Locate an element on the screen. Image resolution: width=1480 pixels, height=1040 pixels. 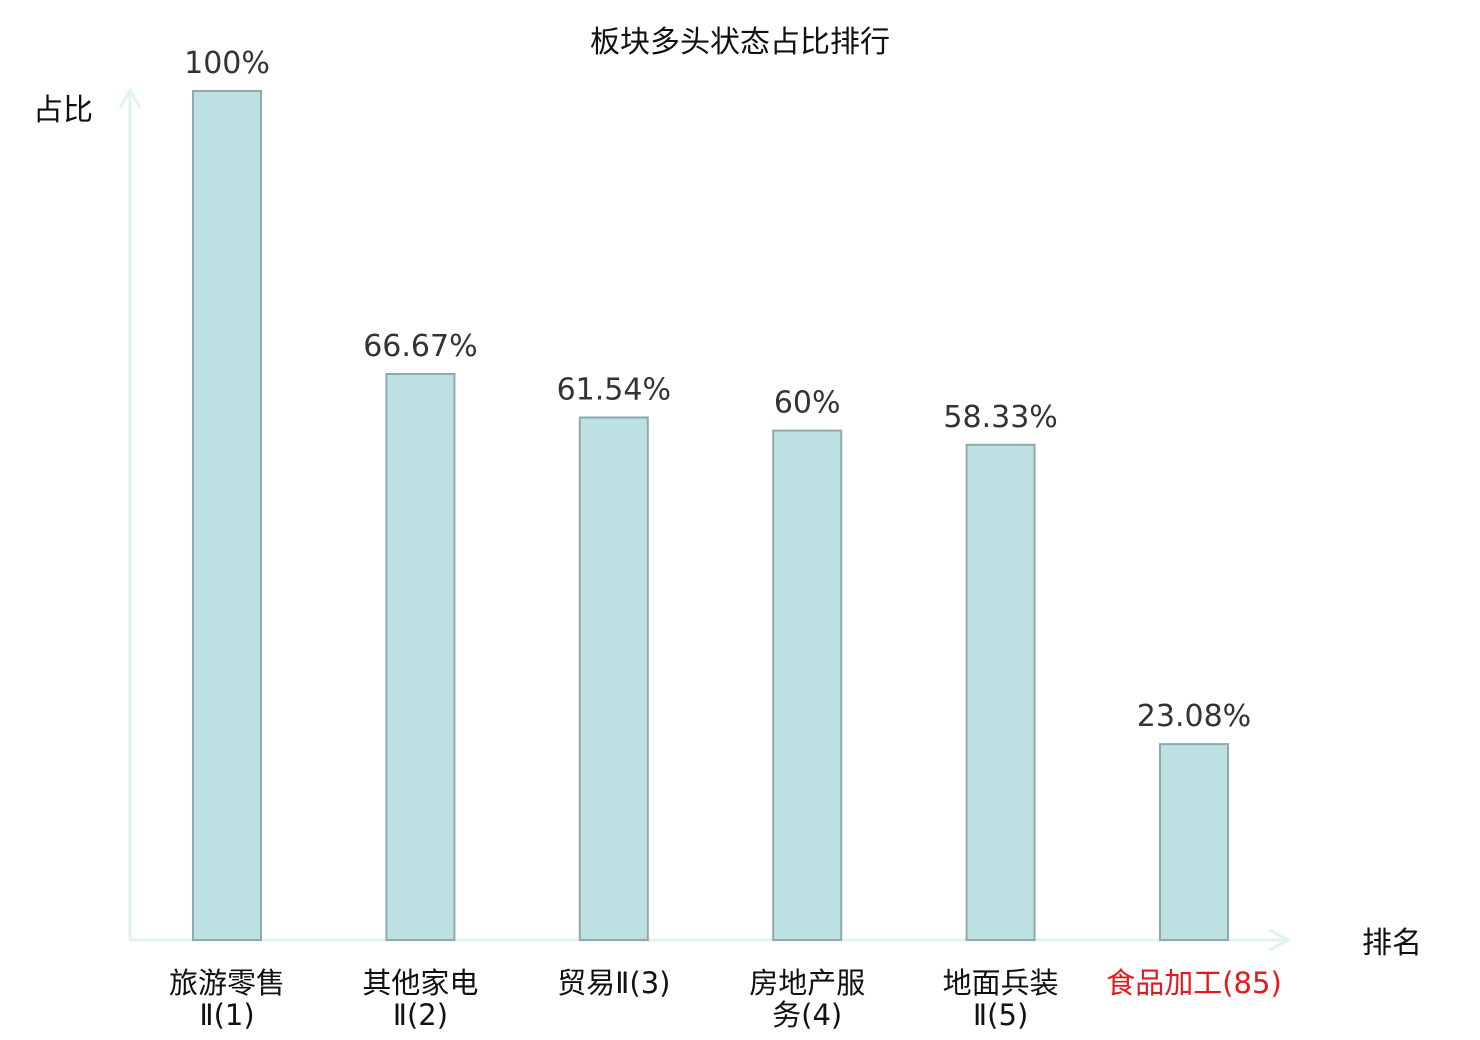
category-label-4-line-2: 务(4) is located at coordinates (807, 1015).